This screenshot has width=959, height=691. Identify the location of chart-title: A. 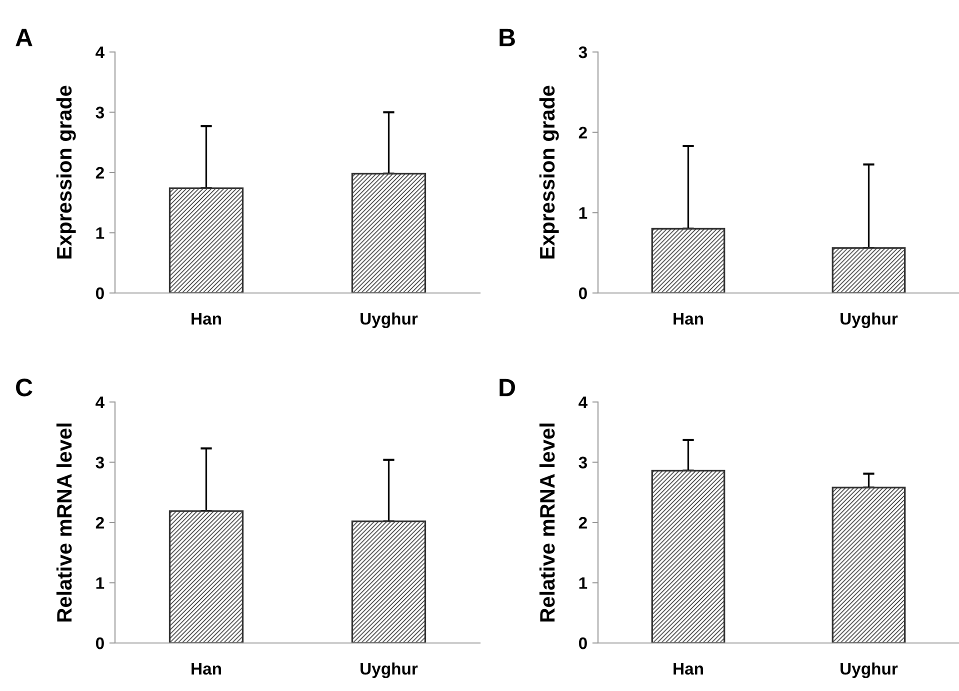
(24, 37).